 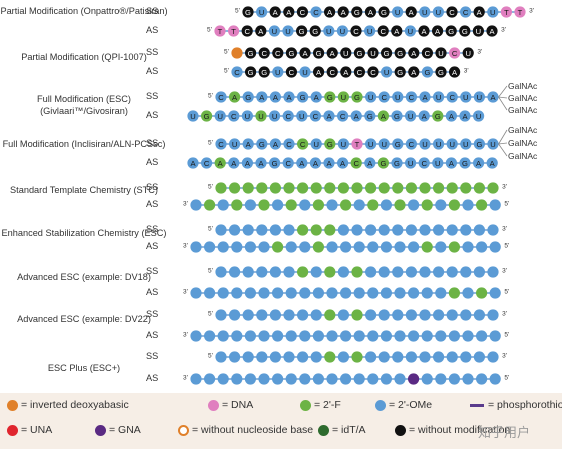 I want to click on group-0-ss-letter-20: T, so click(x=520, y=12).